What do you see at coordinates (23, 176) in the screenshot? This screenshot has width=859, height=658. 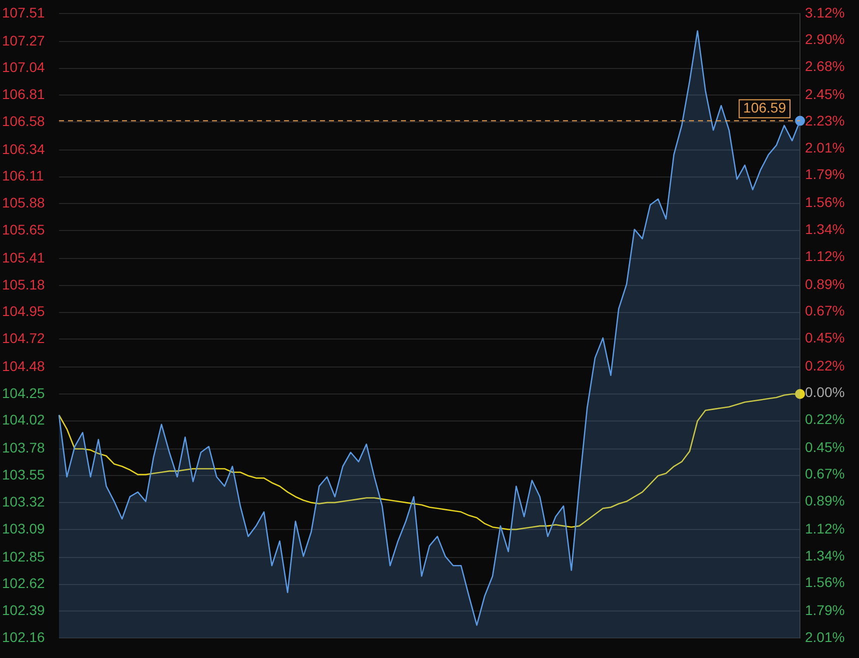 I see `y-tick-label: 106.11` at bounding box center [23, 176].